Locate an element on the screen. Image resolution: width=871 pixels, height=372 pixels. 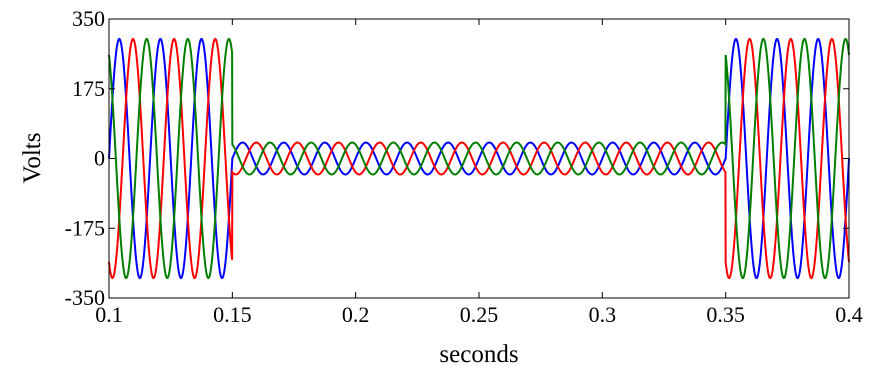
y-axis-label: Volts is located at coordinates (32, 158).